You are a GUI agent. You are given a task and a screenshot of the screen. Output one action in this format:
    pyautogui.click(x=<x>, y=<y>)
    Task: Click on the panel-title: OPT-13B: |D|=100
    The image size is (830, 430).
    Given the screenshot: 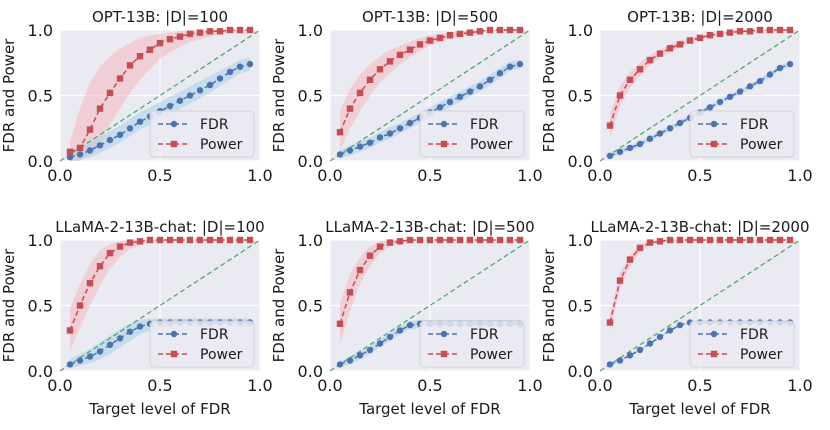 What is the action you would take?
    pyautogui.click(x=160, y=17)
    